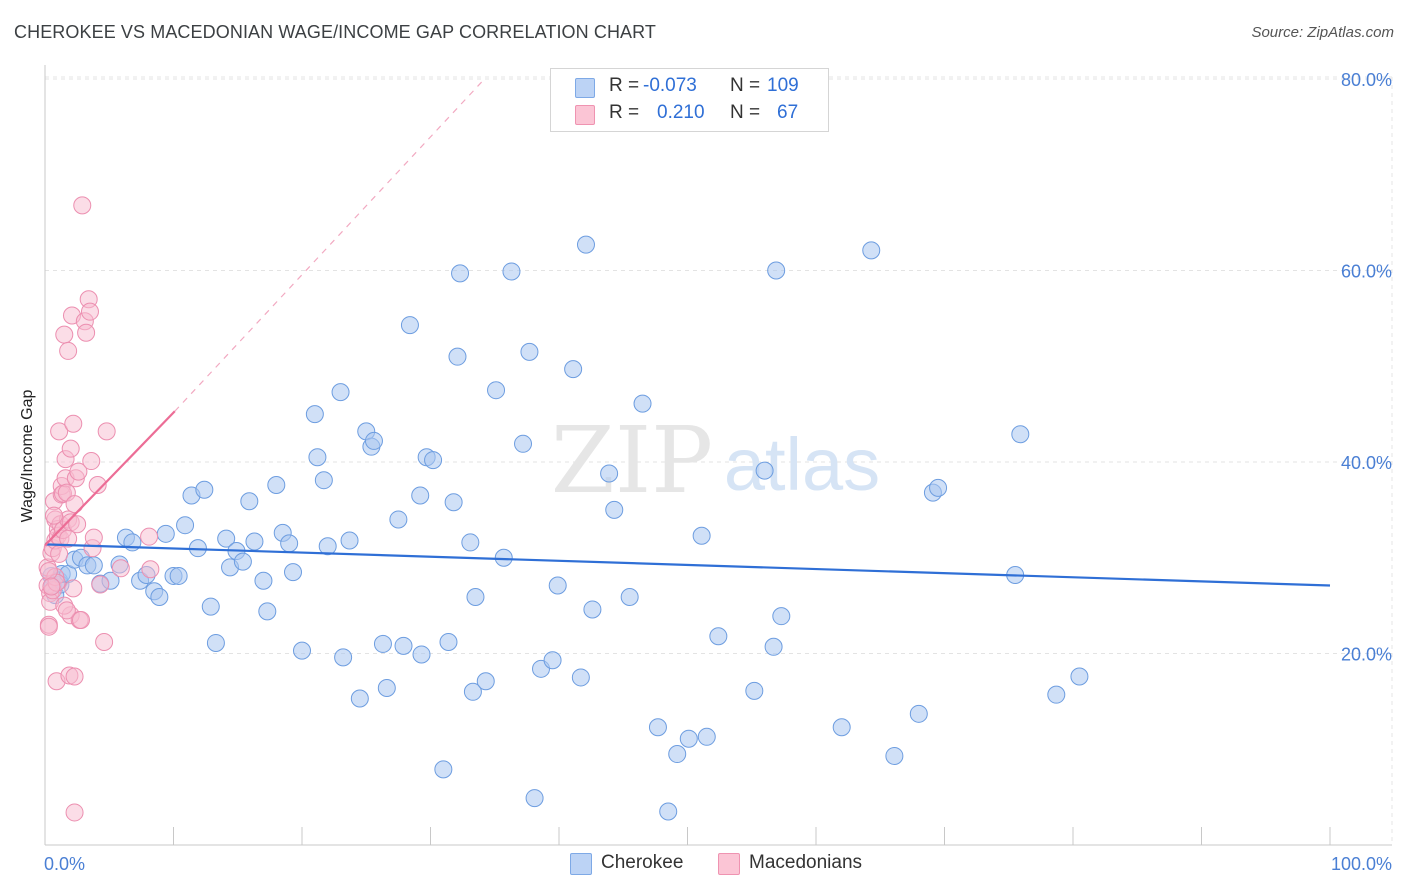 The image size is (1406, 892). I want to click on legend-r-label: R =, so click(624, 112).